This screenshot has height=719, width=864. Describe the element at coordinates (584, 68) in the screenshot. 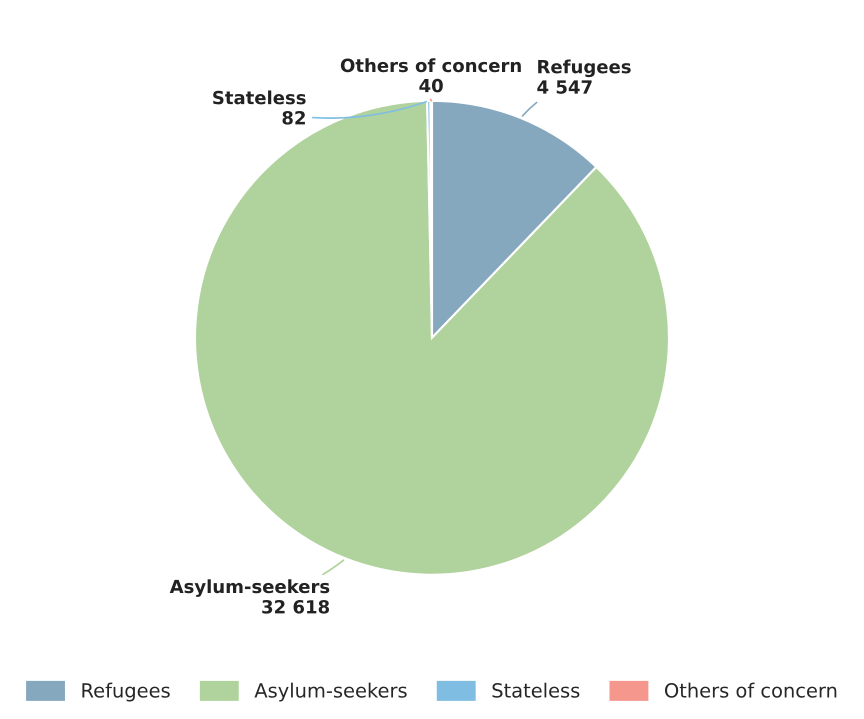

I see `slice-label: Refugees` at that location.